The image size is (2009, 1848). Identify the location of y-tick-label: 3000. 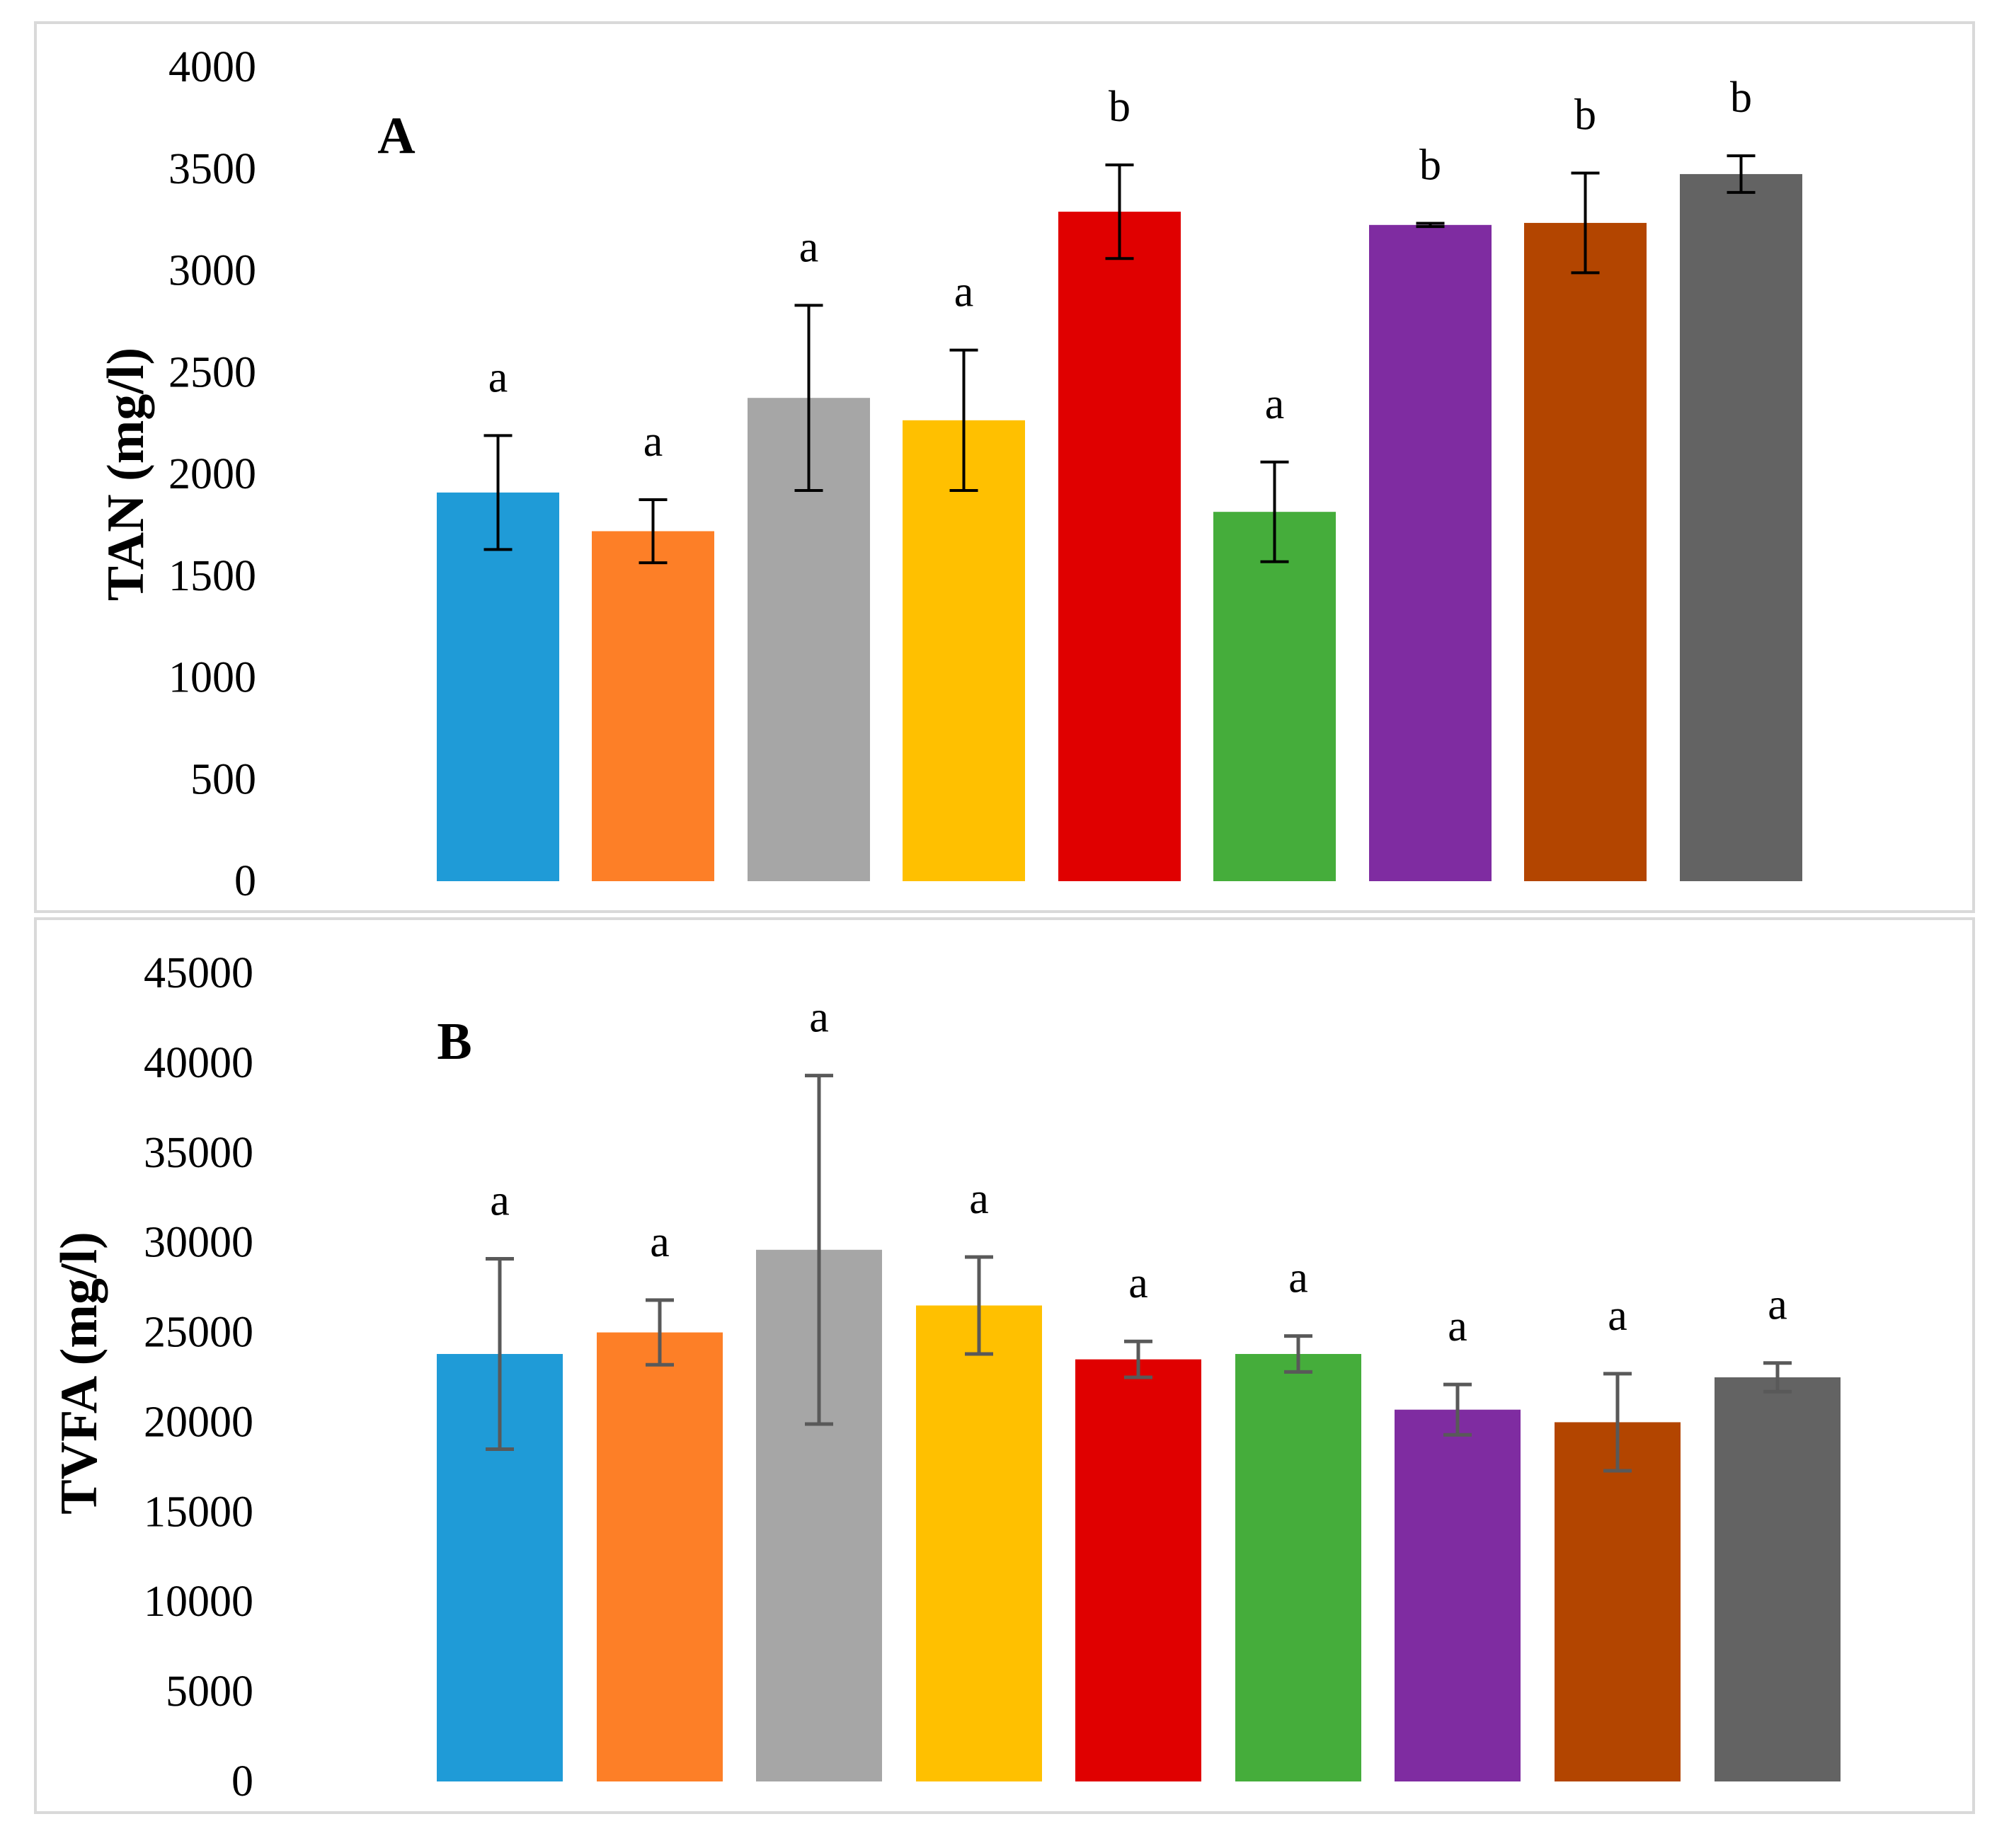
(212, 271).